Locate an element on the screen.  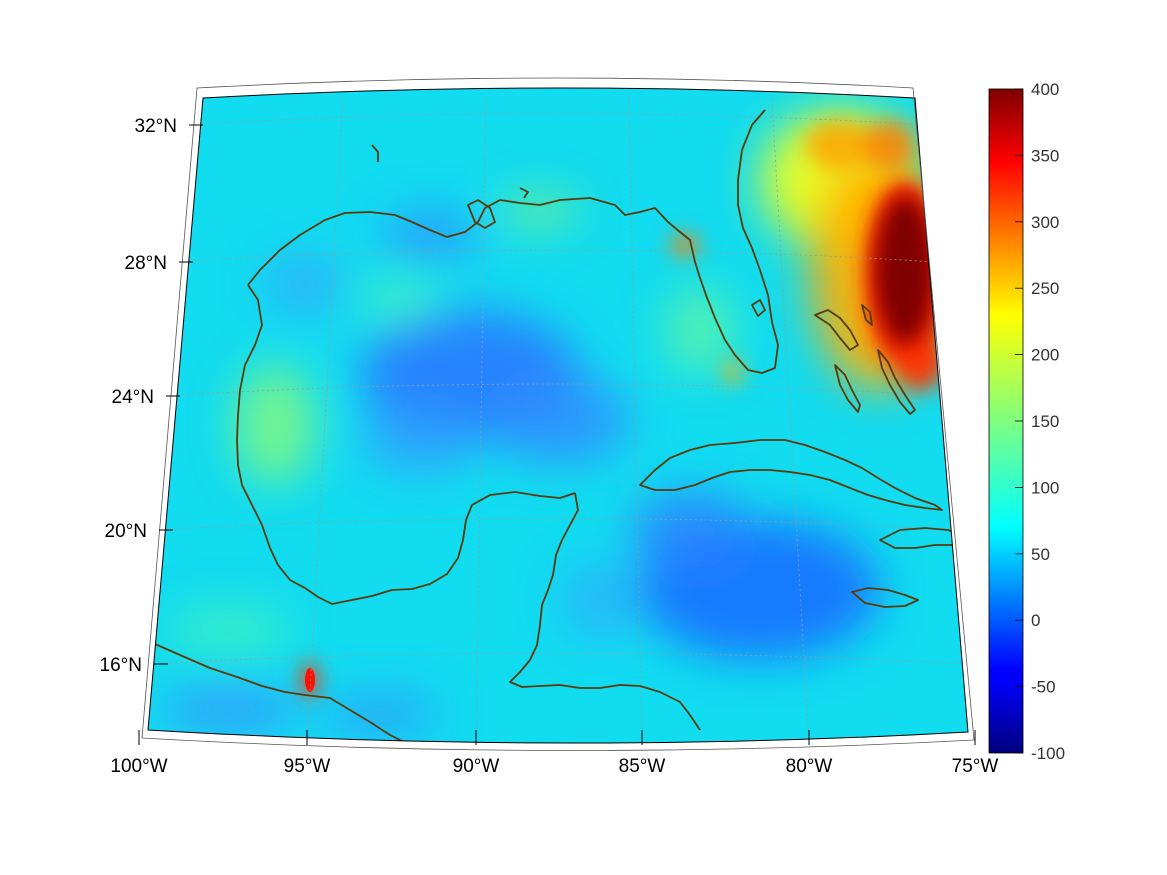
colorbar-label: 0 is located at coordinates (1035, 620).